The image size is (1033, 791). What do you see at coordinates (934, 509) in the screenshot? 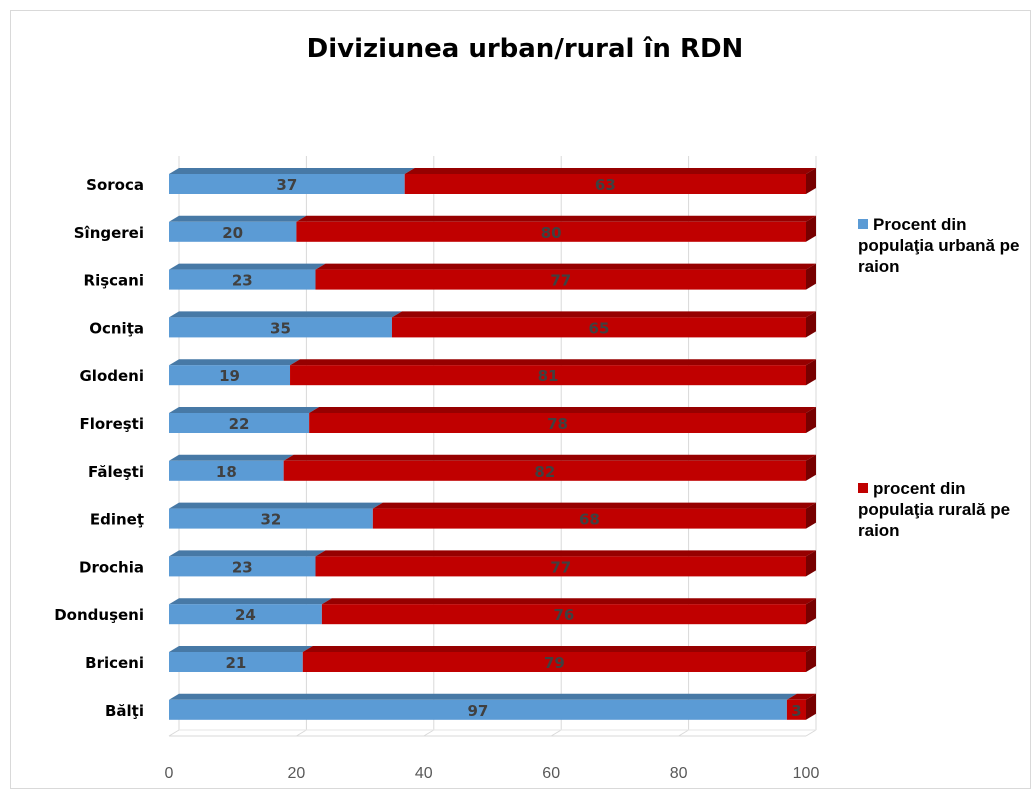
I see `legend-label-rural: procent din populaţia rurală pe raion` at bounding box center [934, 509].